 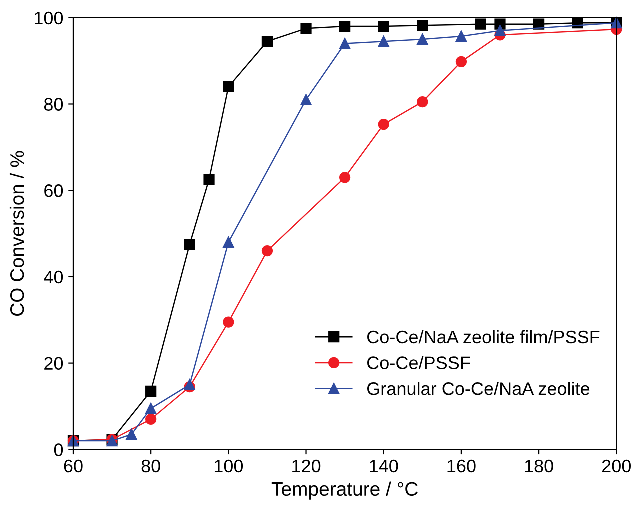 I want to click on x-tick-label: 120, so click(x=306, y=466).